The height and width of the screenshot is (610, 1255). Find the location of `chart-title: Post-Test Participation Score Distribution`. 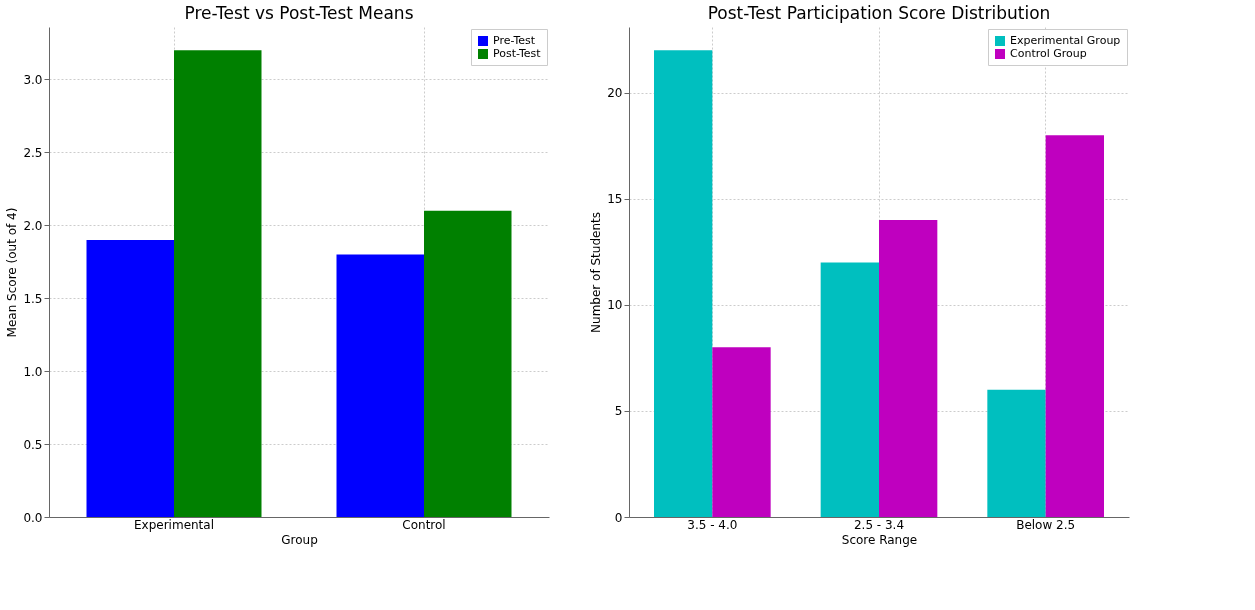

chart-title: Post-Test Participation Score Distribution is located at coordinates (879, 13).